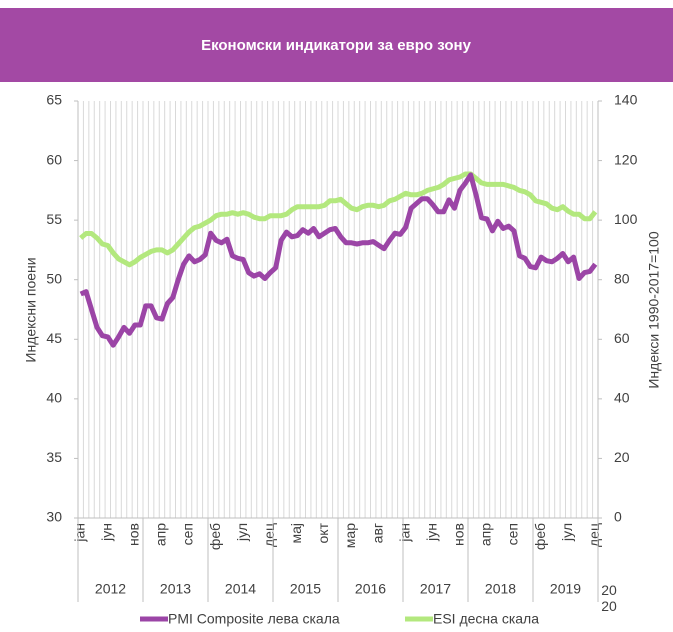  I want to click on y2-tick-label: 100, so click(626, 219).